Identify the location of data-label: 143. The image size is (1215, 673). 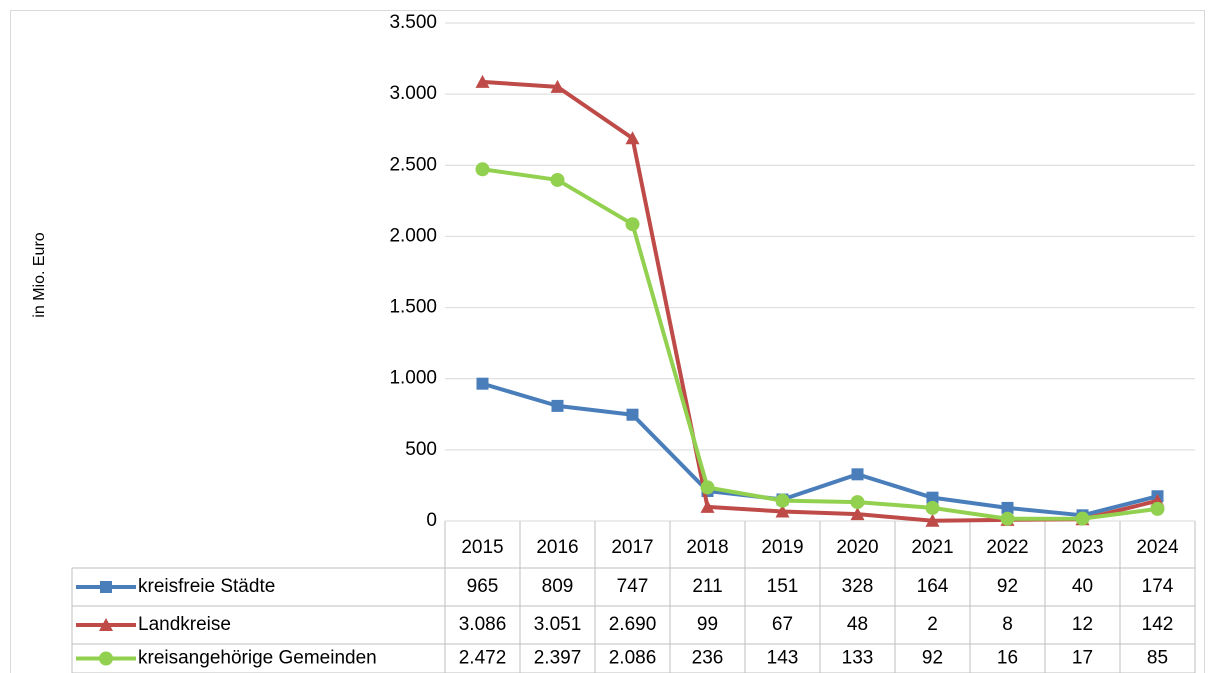
(783, 658).